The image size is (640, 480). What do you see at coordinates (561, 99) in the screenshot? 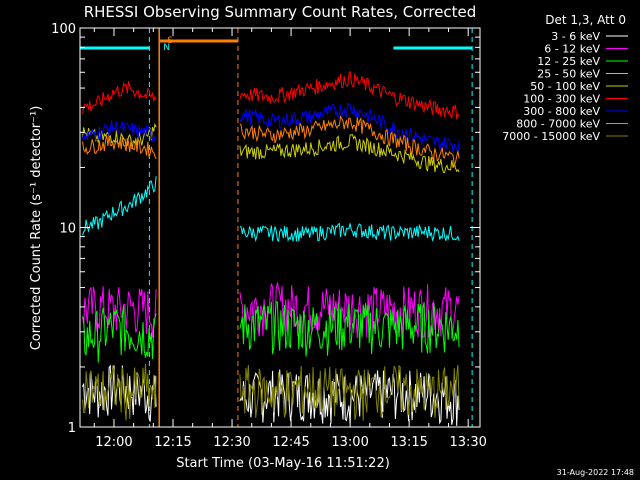
I see `legend-entry-label: 100 - 300 keV` at bounding box center [561, 99].